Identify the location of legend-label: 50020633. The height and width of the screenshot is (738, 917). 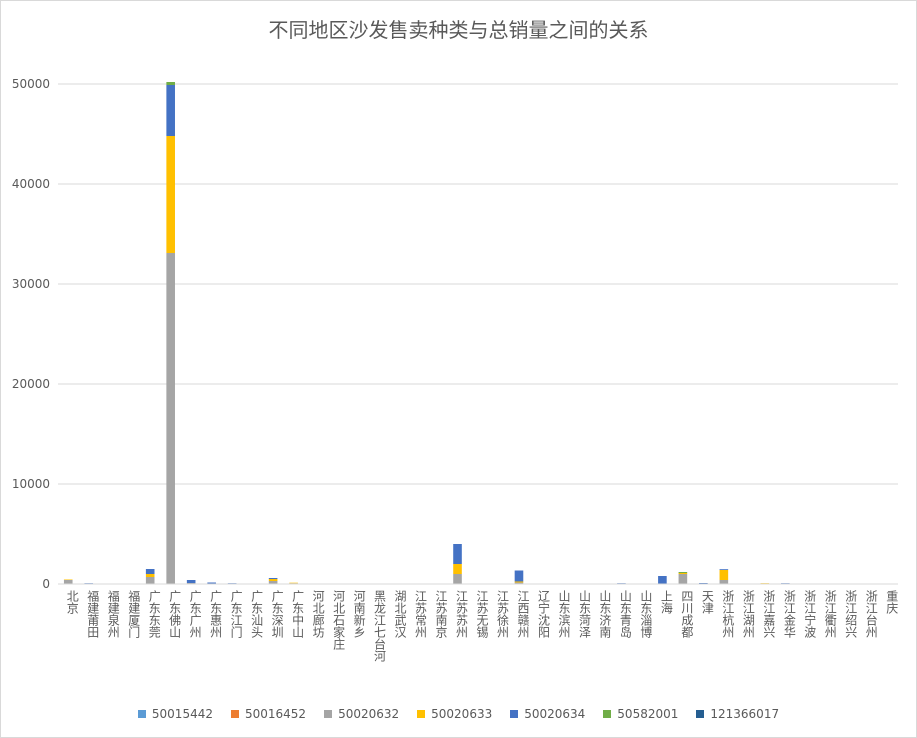
(462, 714).